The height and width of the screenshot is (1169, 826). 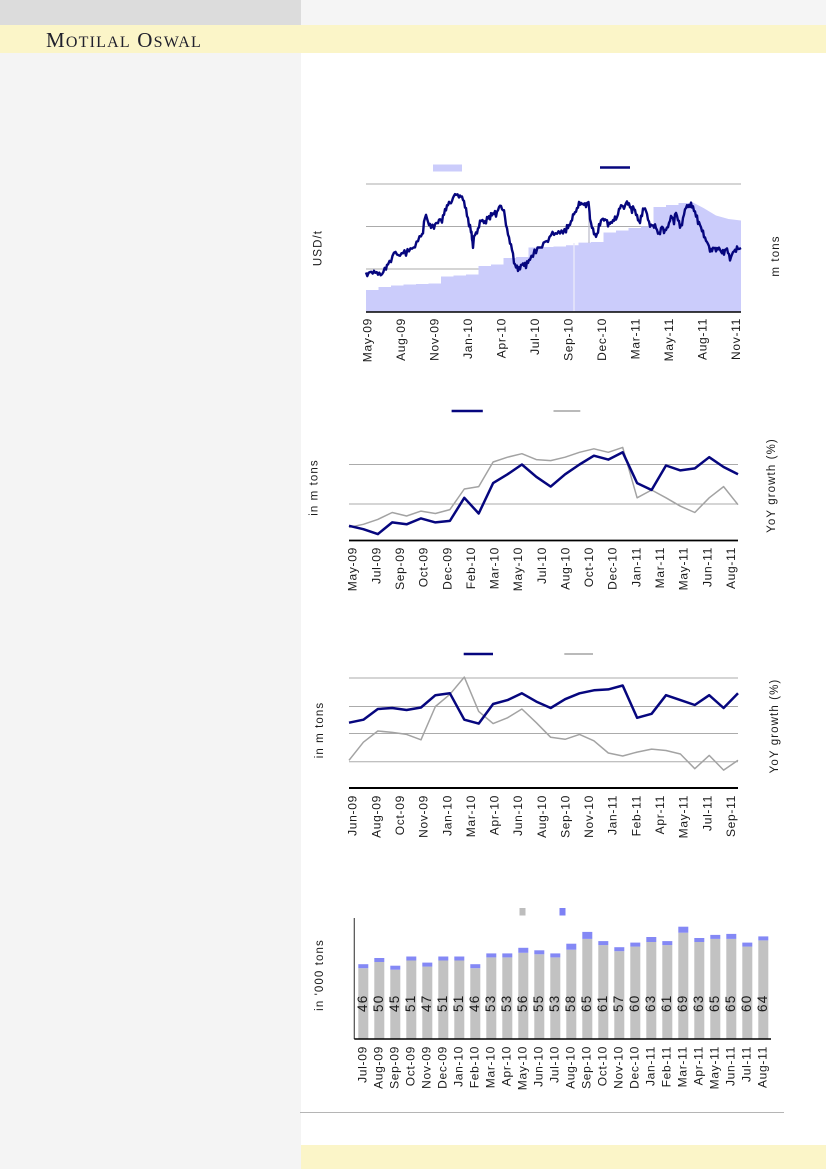 What do you see at coordinates (319, 248) in the screenshot?
I see `svg-text: USD/t` at bounding box center [319, 248].